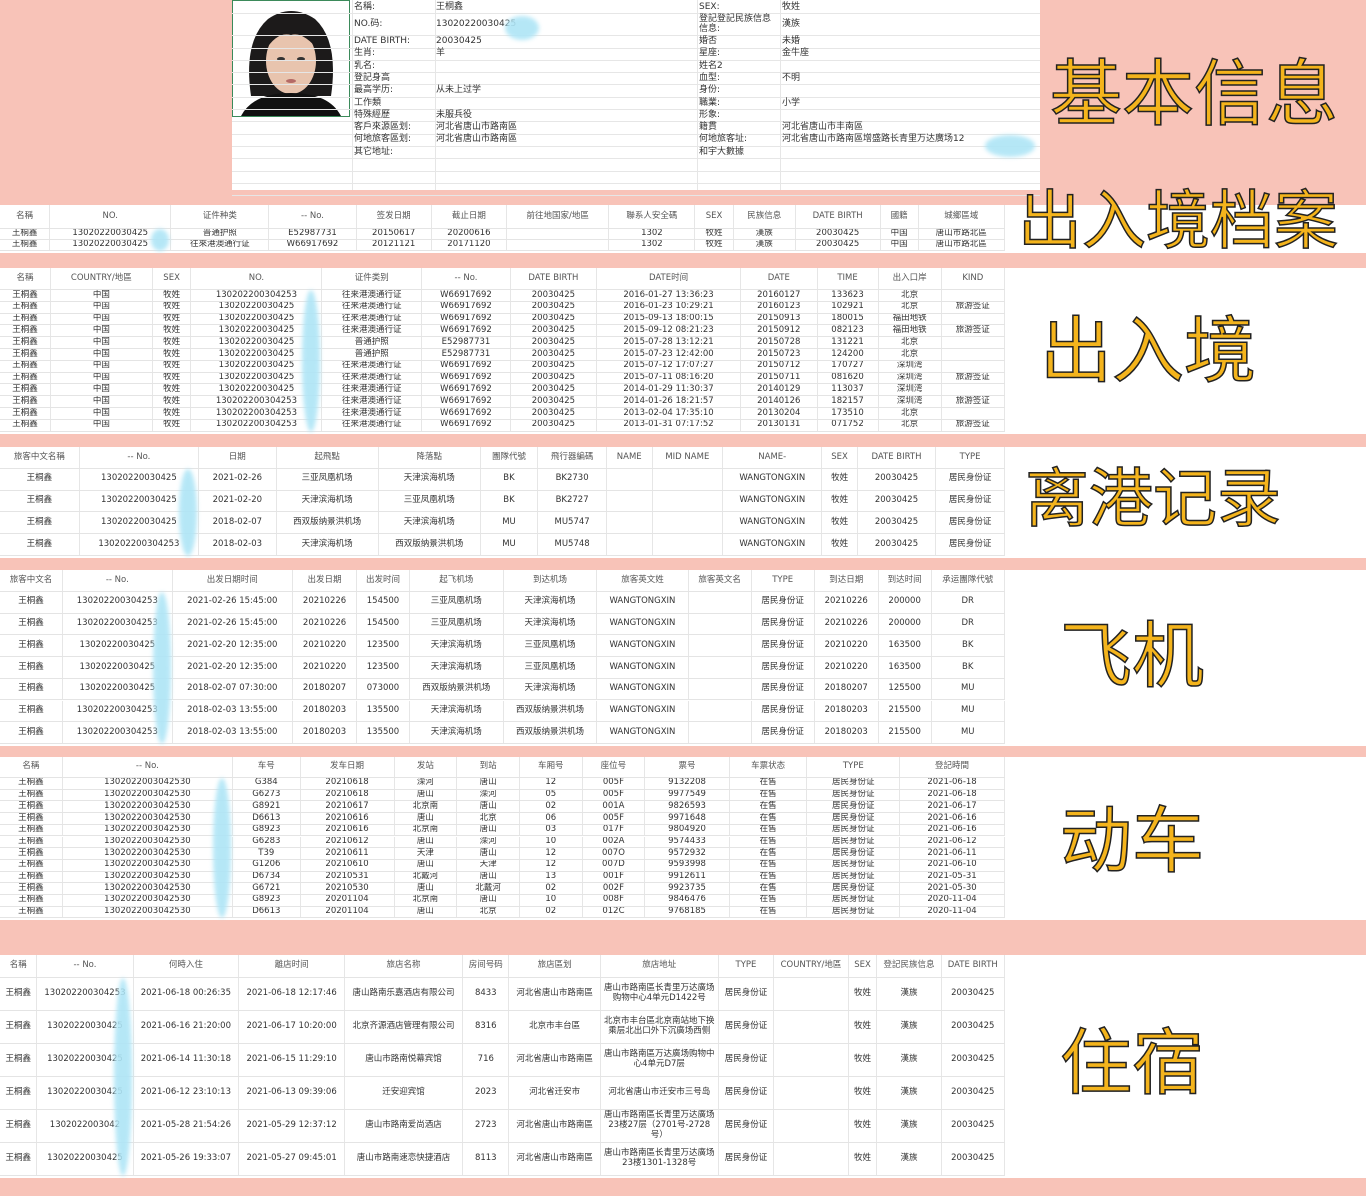 The height and width of the screenshot is (1196, 1366). I want to click on table-cell: 20210610, so click(348, 865).